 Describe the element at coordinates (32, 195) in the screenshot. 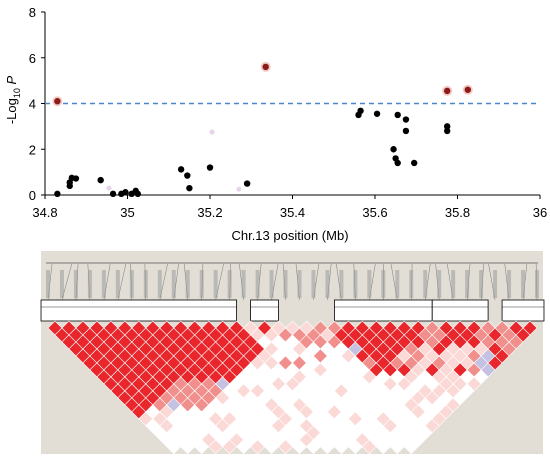

I see `y-tick-label: 0` at that location.